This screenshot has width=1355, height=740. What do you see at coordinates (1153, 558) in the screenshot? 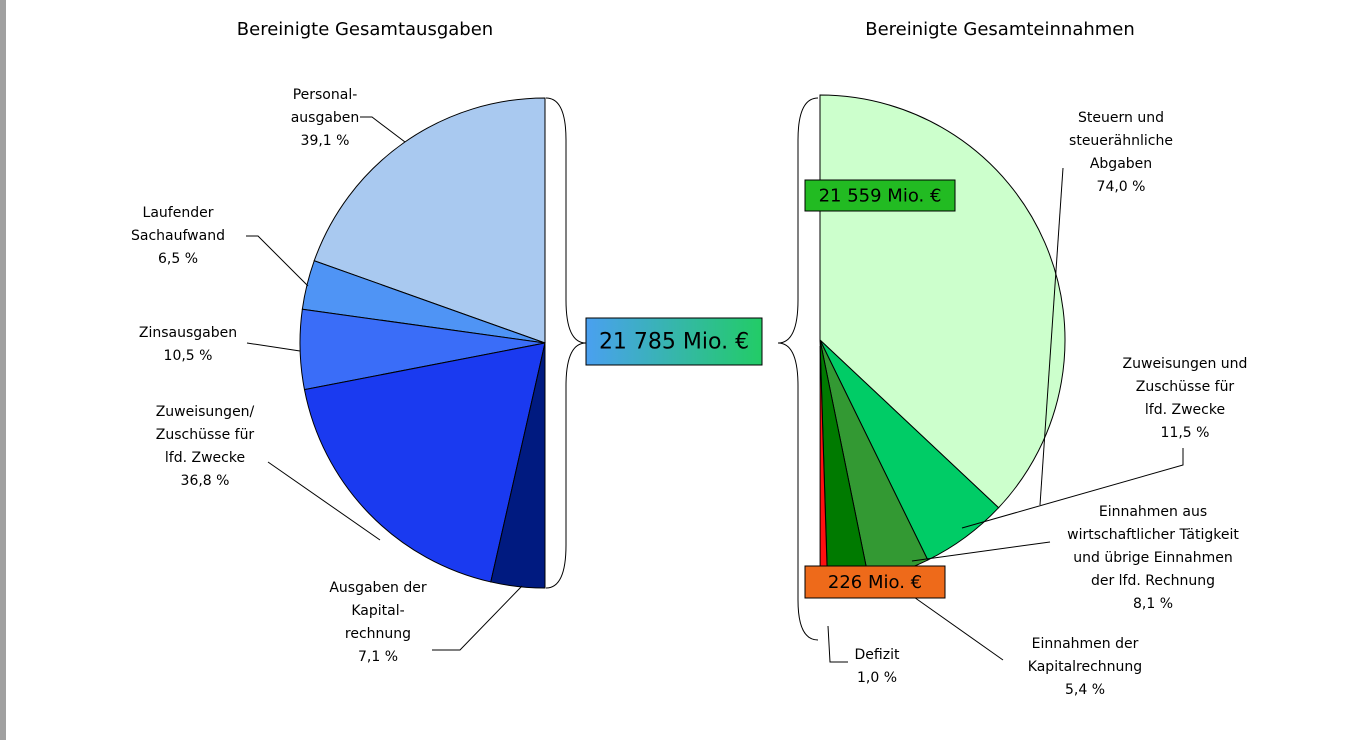
I see `slice-label: und übrige Einnahmen` at bounding box center [1153, 558].